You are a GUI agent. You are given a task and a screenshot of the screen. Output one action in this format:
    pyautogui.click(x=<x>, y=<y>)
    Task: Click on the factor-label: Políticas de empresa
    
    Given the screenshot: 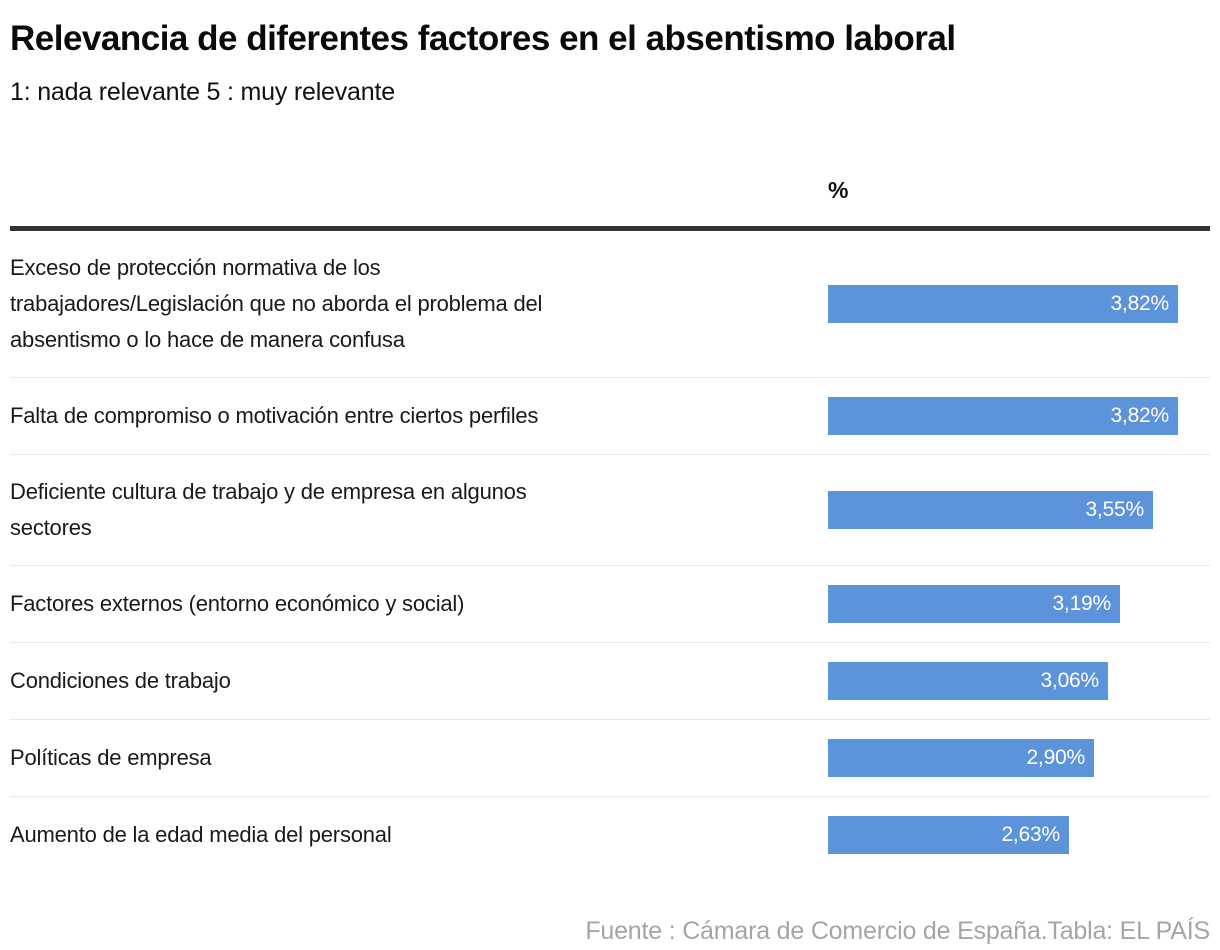 What is the action you would take?
    pyautogui.click(x=111, y=757)
    